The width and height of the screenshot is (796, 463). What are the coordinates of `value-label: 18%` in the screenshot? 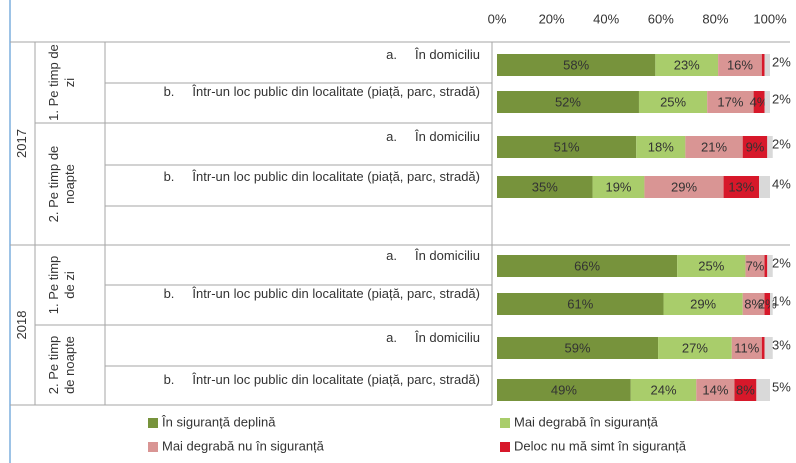 It's located at (661, 146).